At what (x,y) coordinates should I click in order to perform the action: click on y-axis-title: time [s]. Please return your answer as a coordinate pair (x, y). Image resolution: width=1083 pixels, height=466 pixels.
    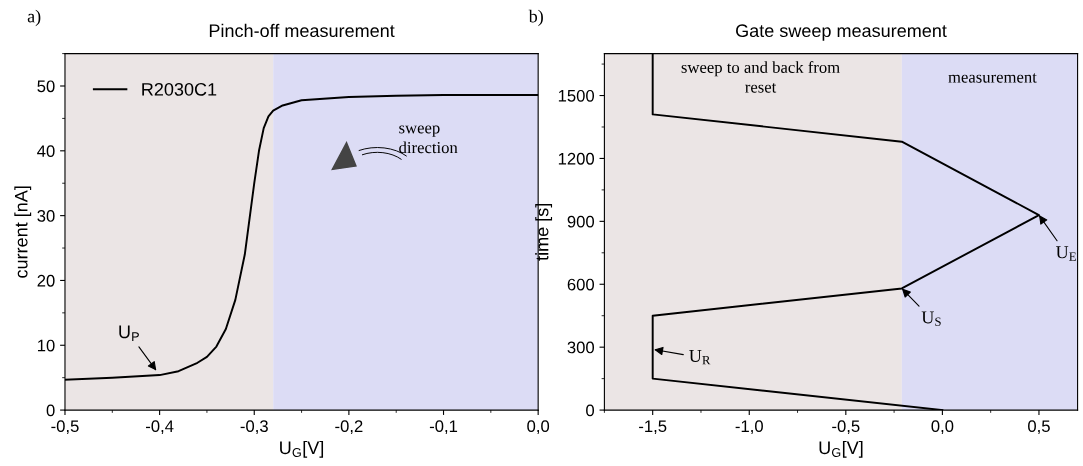
    Looking at the image, I should click on (544, 232).